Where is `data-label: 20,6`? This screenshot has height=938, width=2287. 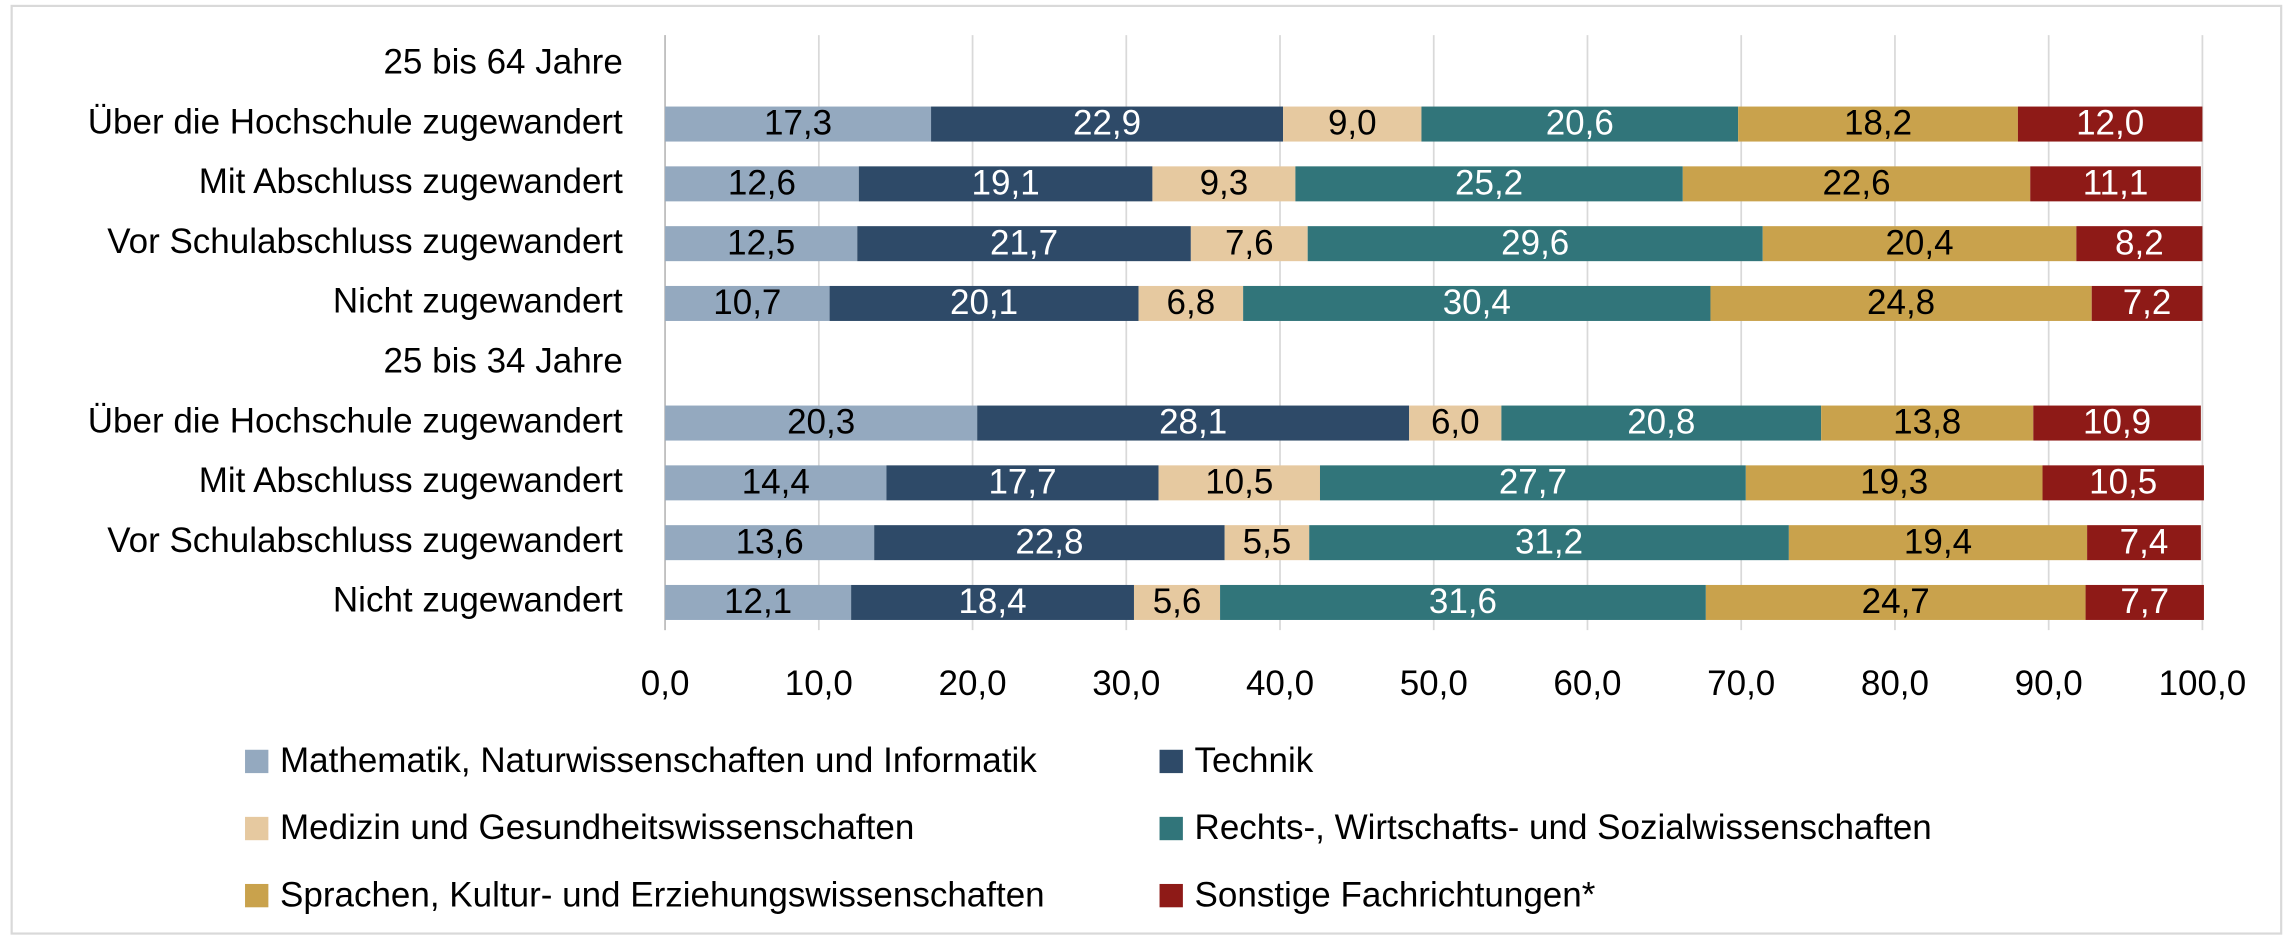
data-label: 20,6 is located at coordinates (1580, 123).